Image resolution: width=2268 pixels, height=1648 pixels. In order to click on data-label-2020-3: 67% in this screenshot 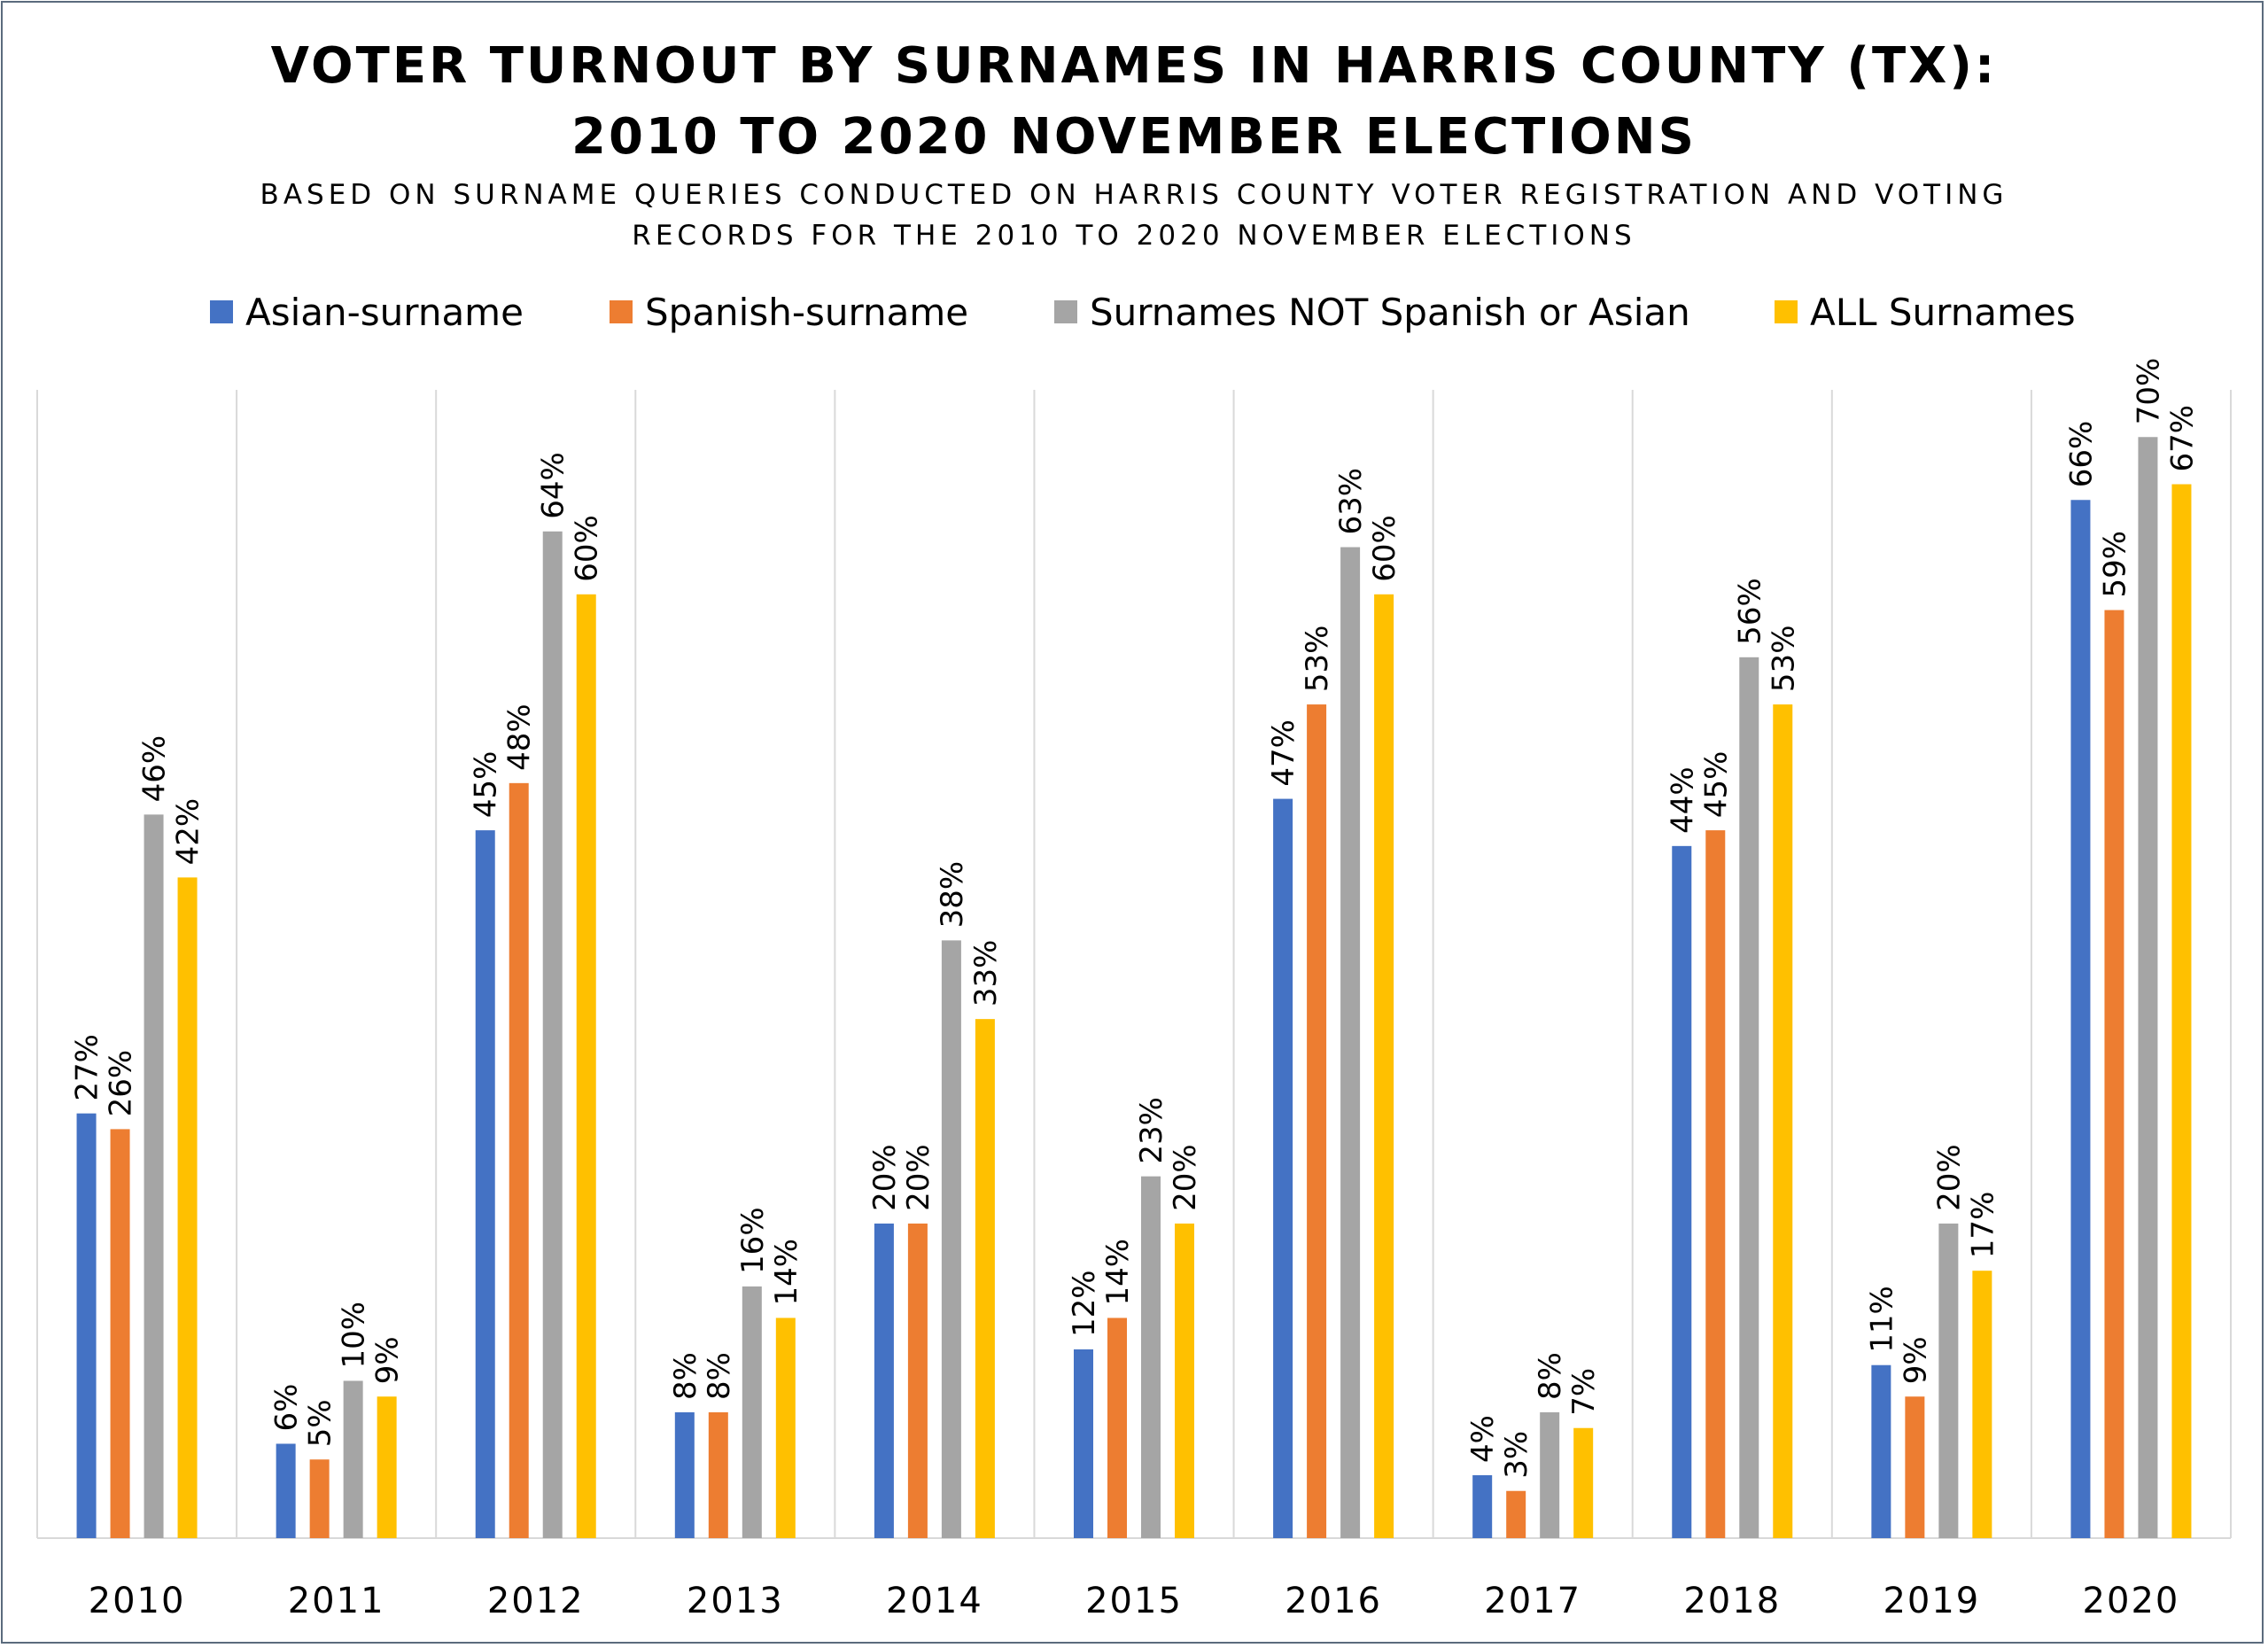, I will do `click(2182, 438)`.